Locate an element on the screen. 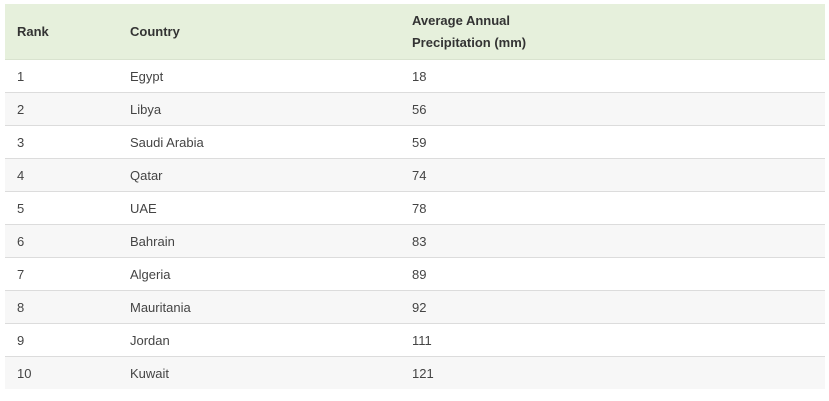 The image size is (829, 401). cell-country: Libya is located at coordinates (259, 109).